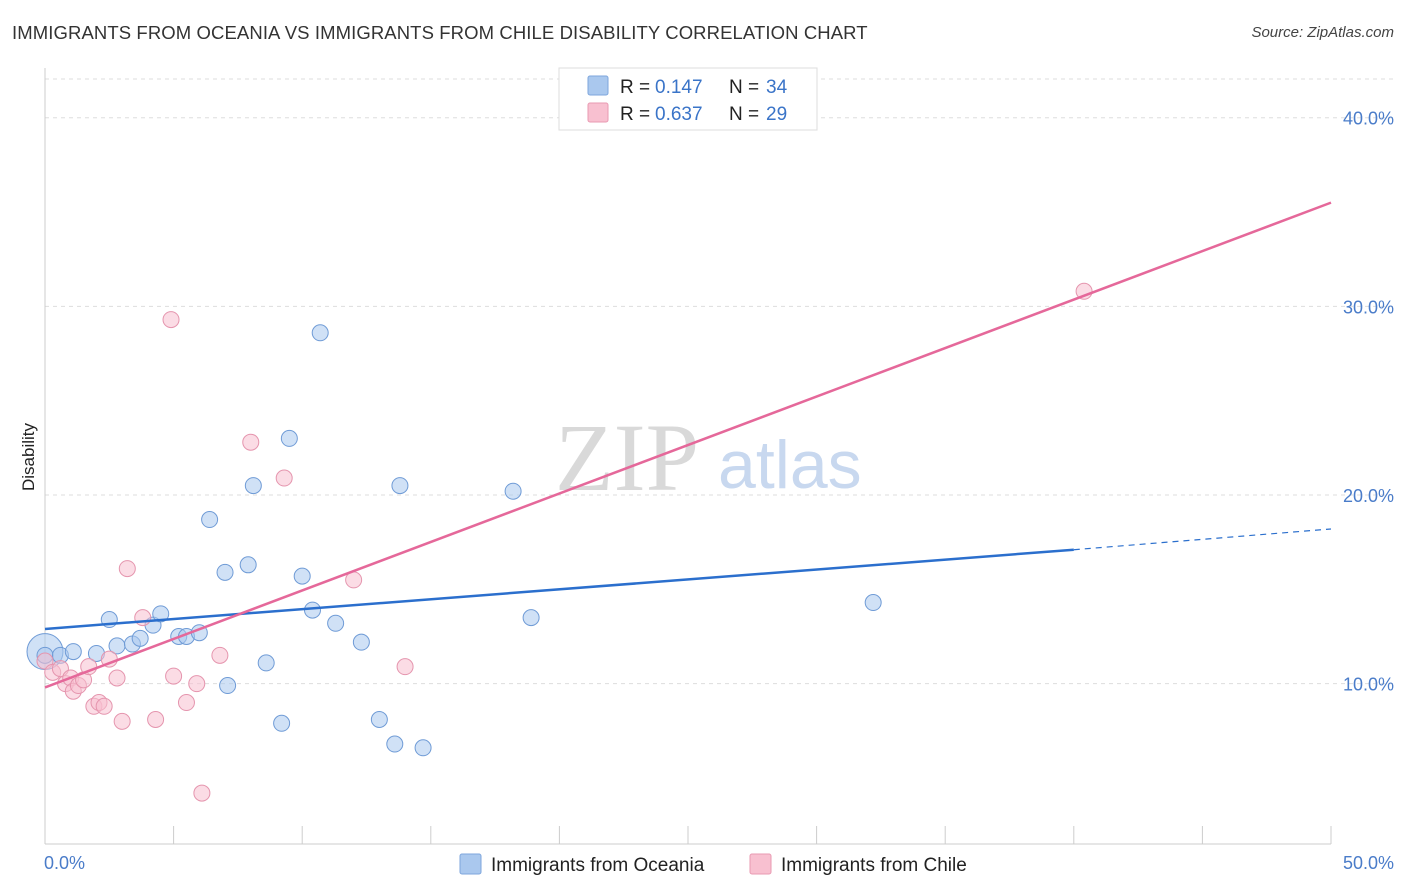 This screenshot has height=892, width=1406. What do you see at coordinates (1368, 685) in the screenshot?
I see `y-tick-label: 10.0%` at bounding box center [1368, 685].